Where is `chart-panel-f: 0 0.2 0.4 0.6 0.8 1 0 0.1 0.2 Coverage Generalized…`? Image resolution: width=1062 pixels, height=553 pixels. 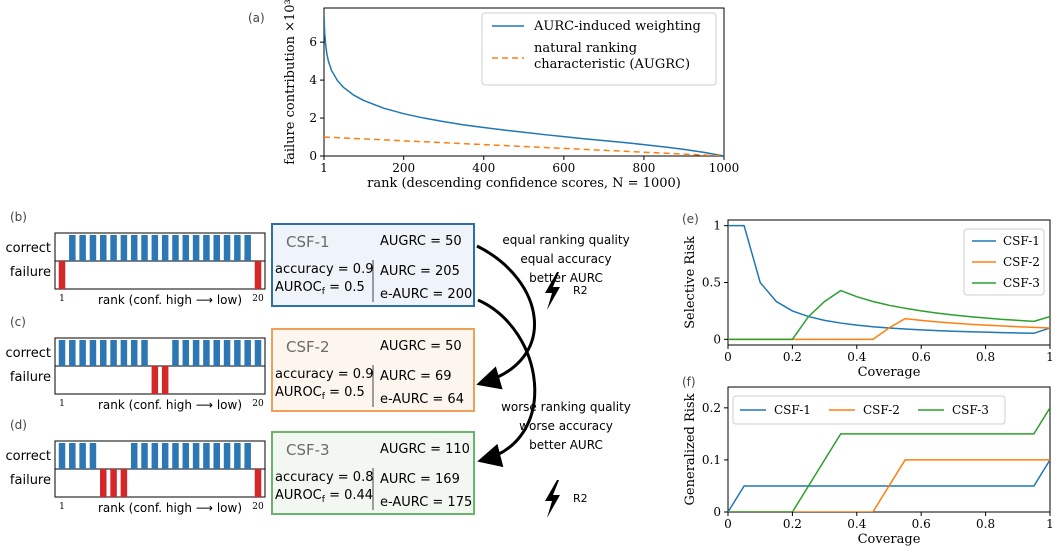
chart-panel-f: 0 0.2 0.4 0.6 0.8 1 0 0.1 0.2 Coverage Generalized… is located at coordinates (868, 466).